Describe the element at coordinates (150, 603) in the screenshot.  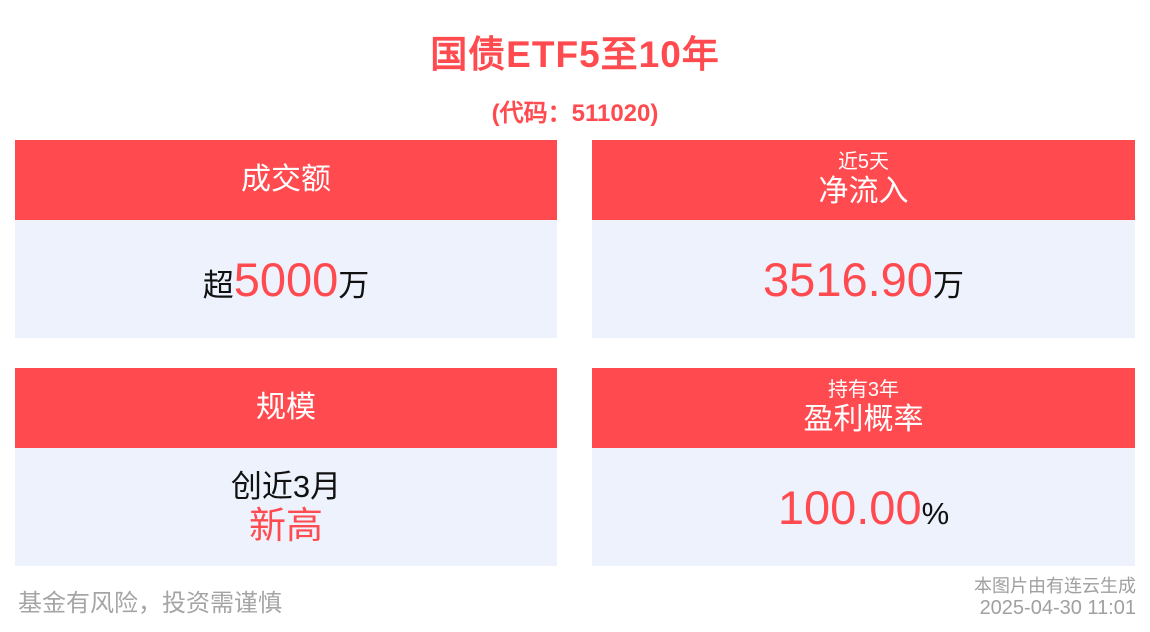
I see `risk-disclaimer: 基金有风险，投资需谨慎` at that location.